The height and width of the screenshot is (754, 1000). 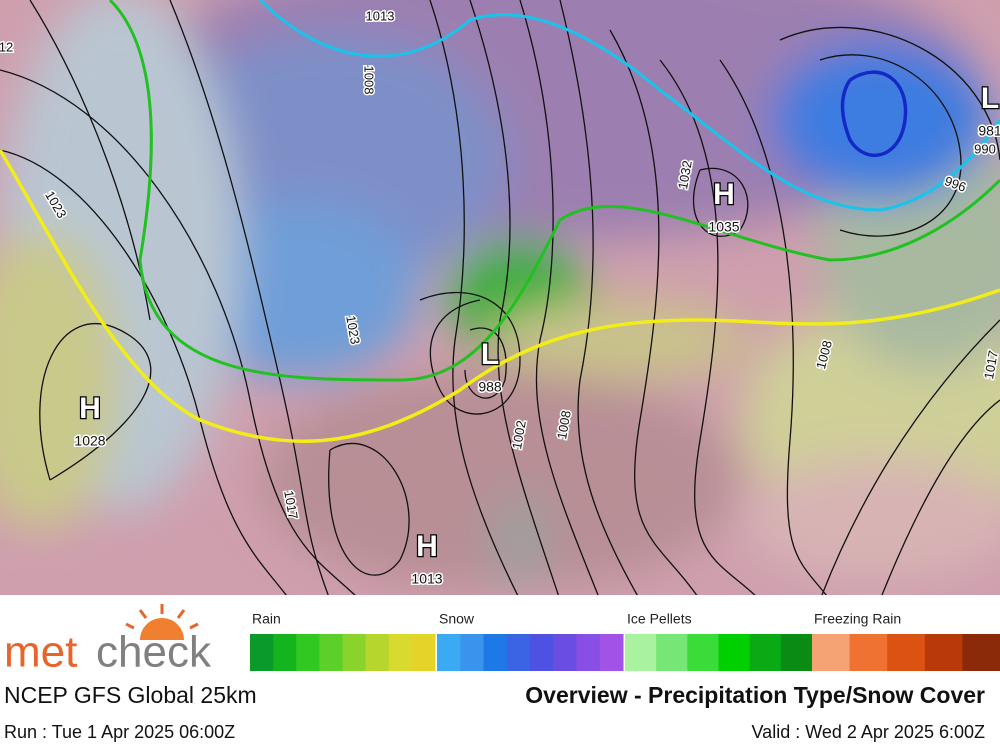 What do you see at coordinates (89, 441) in the screenshot?
I see `pressure-value: 1028` at bounding box center [89, 441].